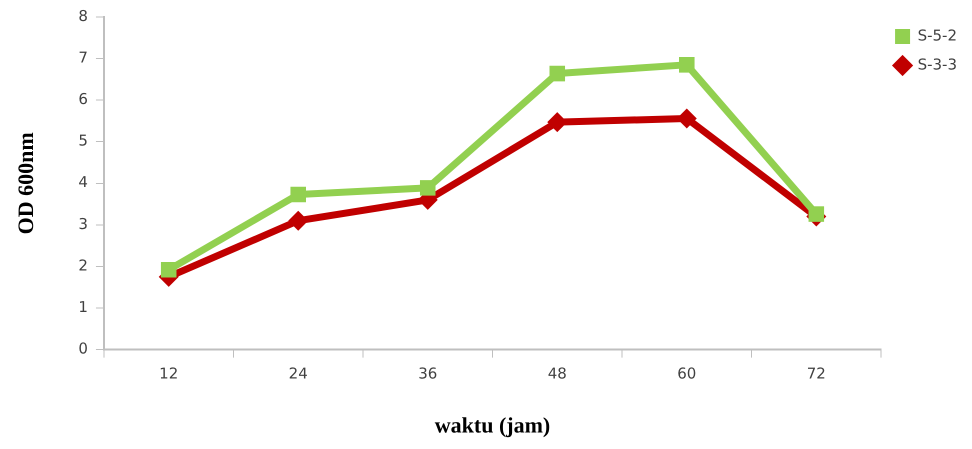  I want to click on legend-label: S-3-3, so click(938, 64).